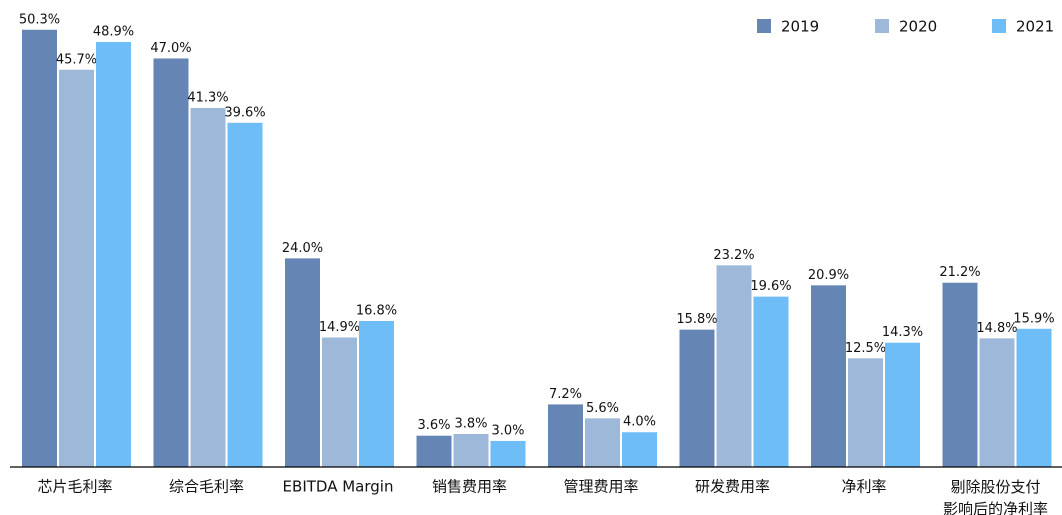 This screenshot has width=1062, height=515. What do you see at coordinates (206, 487) in the screenshot?
I see `x-tick-label: 综合毛利率` at bounding box center [206, 487].